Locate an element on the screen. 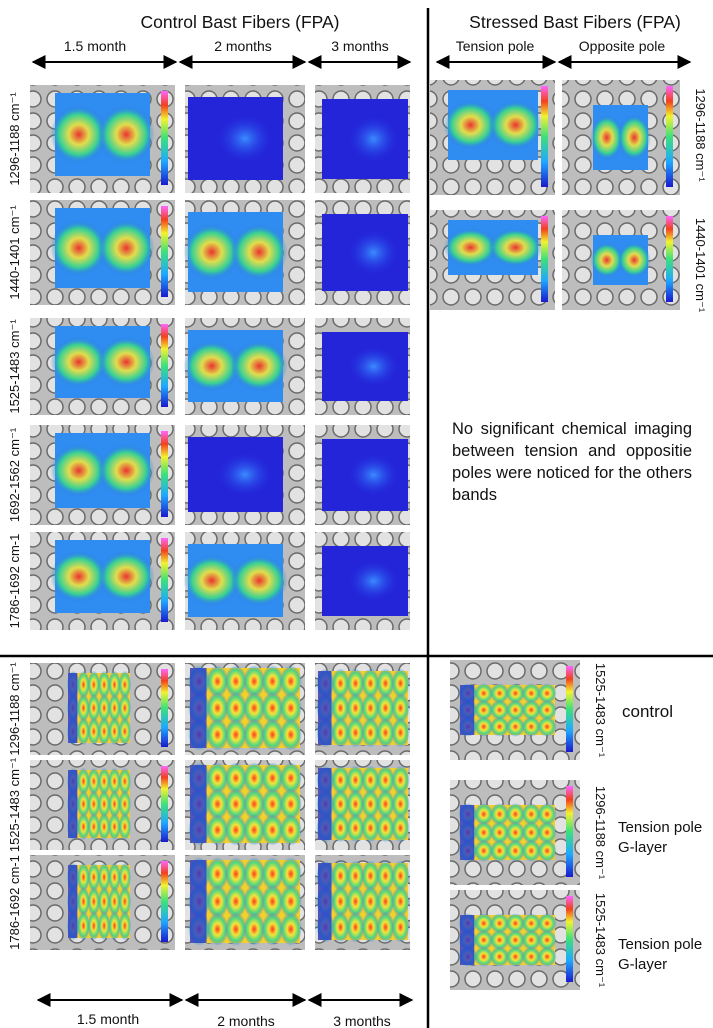 Image resolution: width=713 pixels, height=1028 pixels. band-label: 1296-1188 cm⁻¹ is located at coordinates (600, 833).